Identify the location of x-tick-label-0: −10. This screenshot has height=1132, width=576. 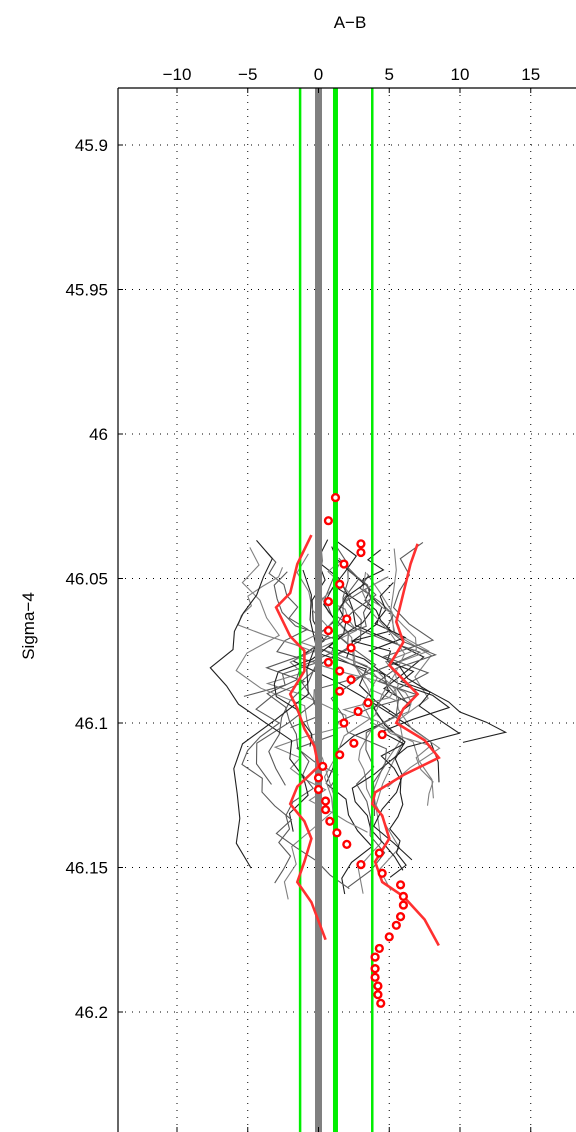
(177, 74).